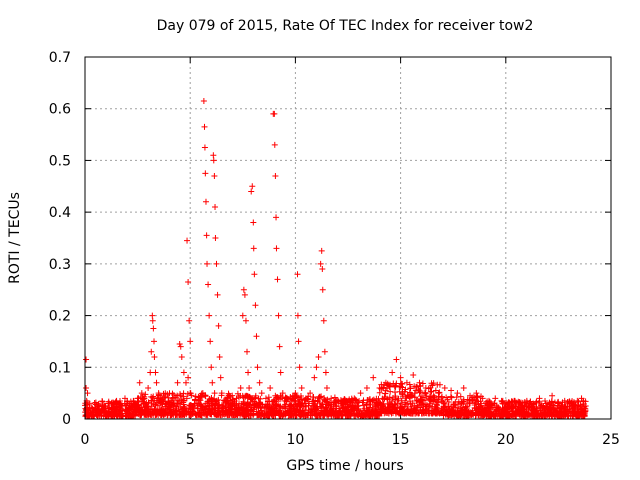 This screenshot has width=640, height=480. What do you see at coordinates (344, 466) in the screenshot?
I see `x-axis-label: GPS time / hours` at bounding box center [344, 466].